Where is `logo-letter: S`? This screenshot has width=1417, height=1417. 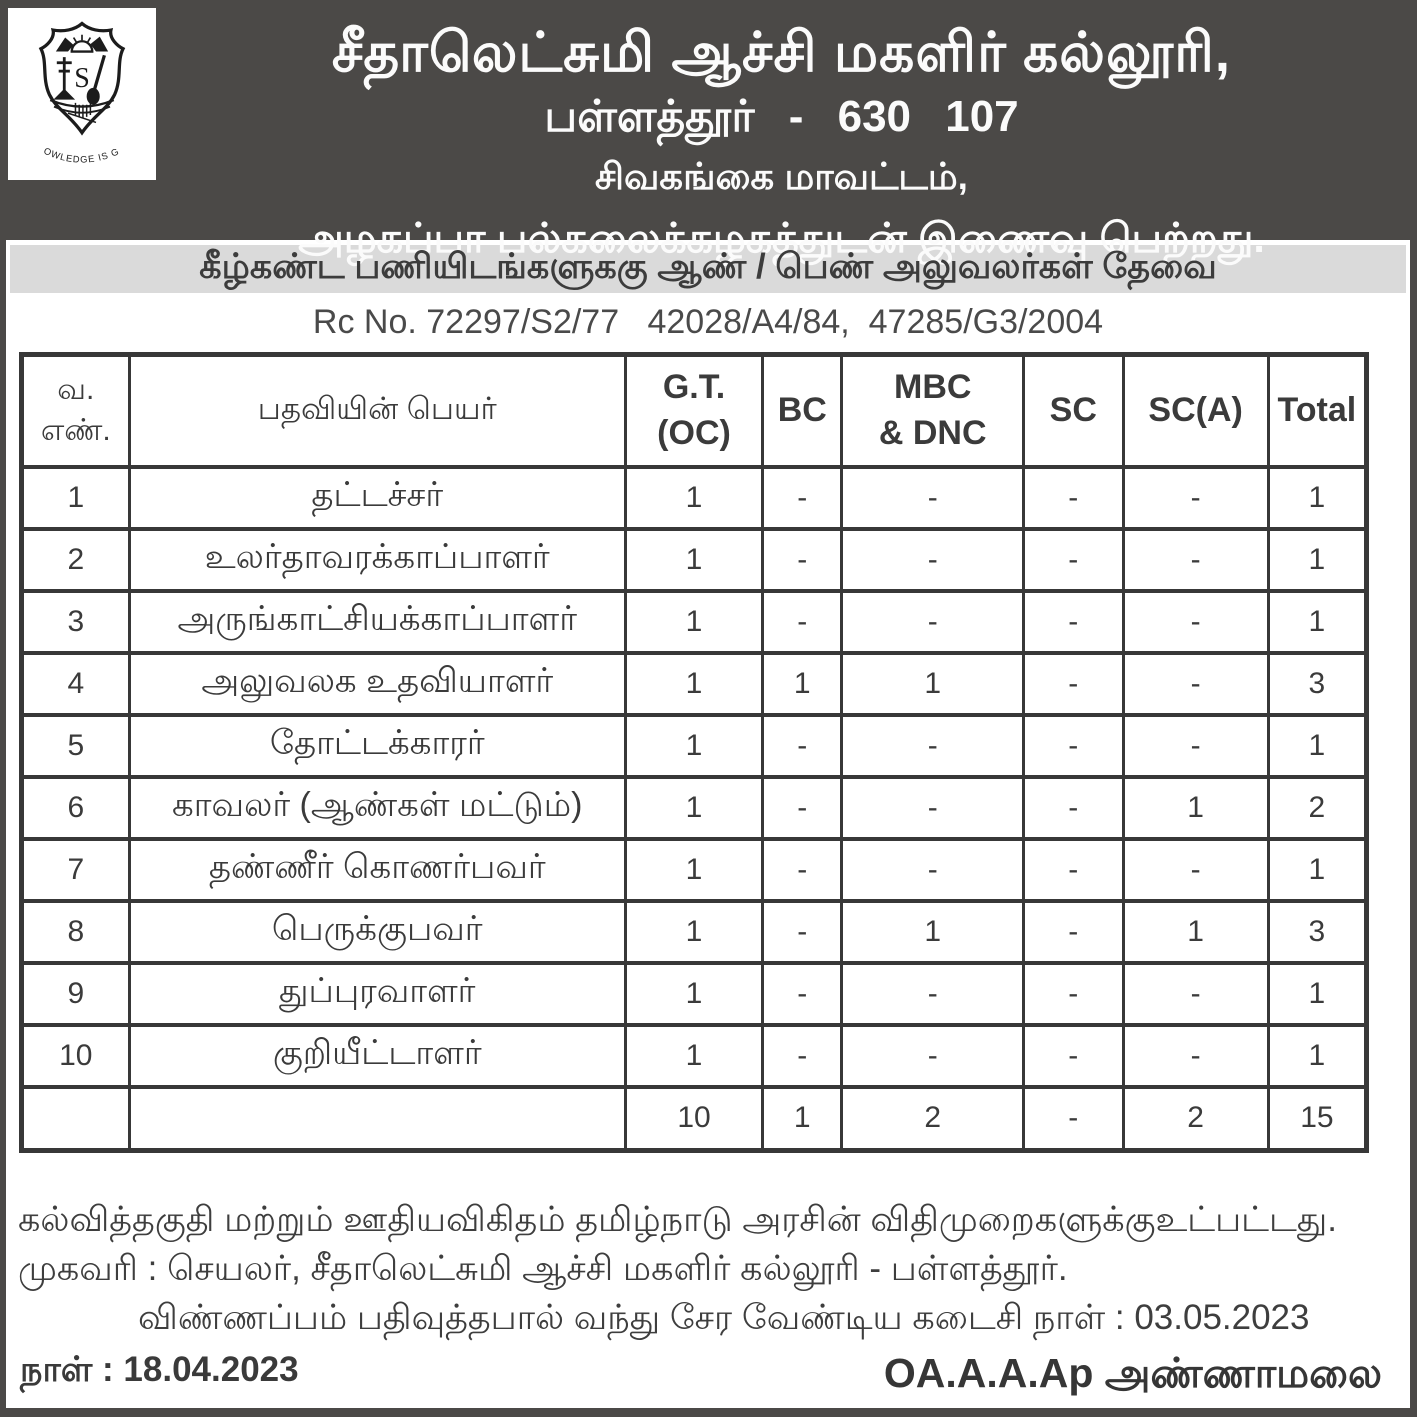
logo-letter: S is located at coordinates (82, 78).